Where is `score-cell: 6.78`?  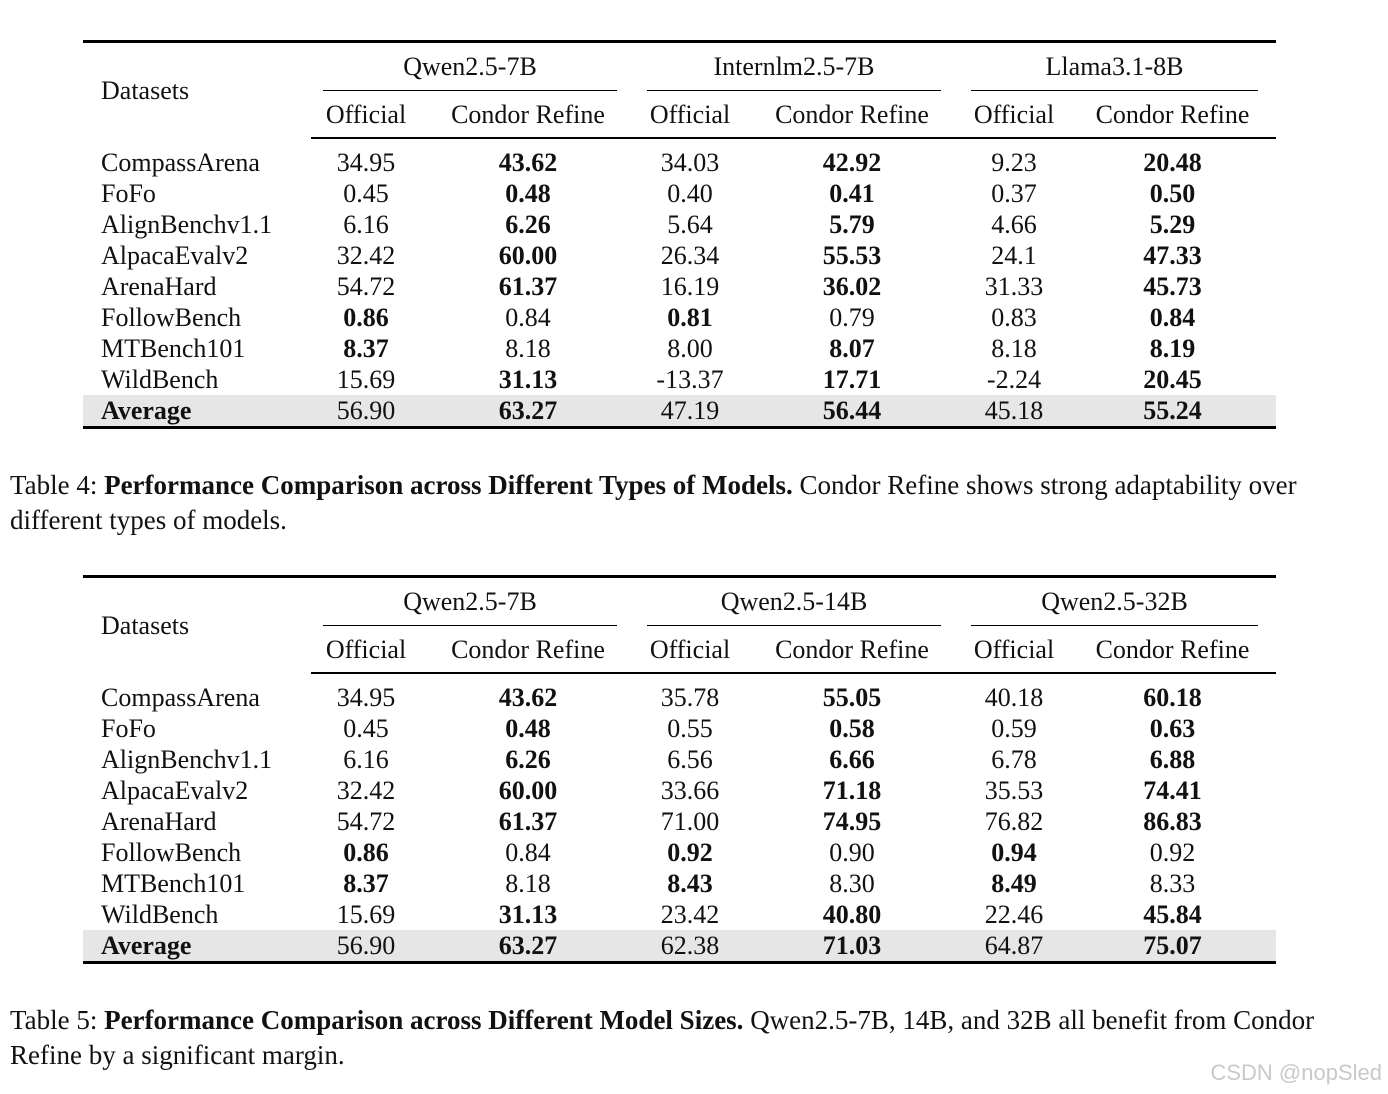 score-cell: 6.78 is located at coordinates (1014, 759).